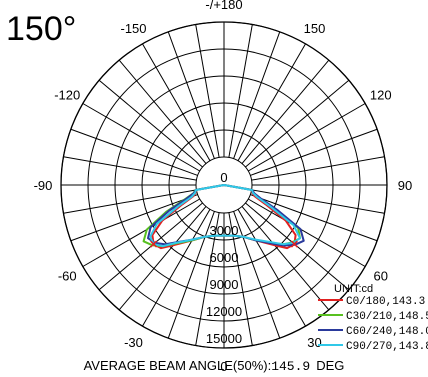 The width and height of the screenshot is (428, 377). What do you see at coordinates (405, 185) in the screenshot?
I see `angle-label: 90` at bounding box center [405, 185].